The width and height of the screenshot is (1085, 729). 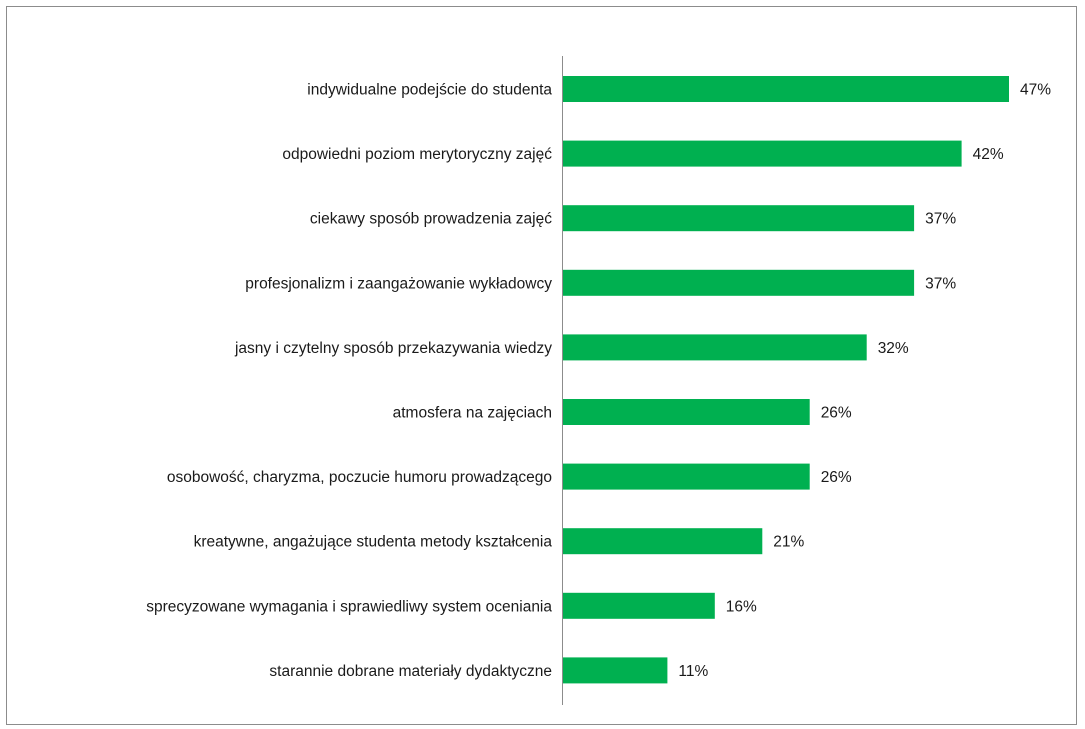 What do you see at coordinates (988, 154) in the screenshot?
I see `data-label: 42%` at bounding box center [988, 154].